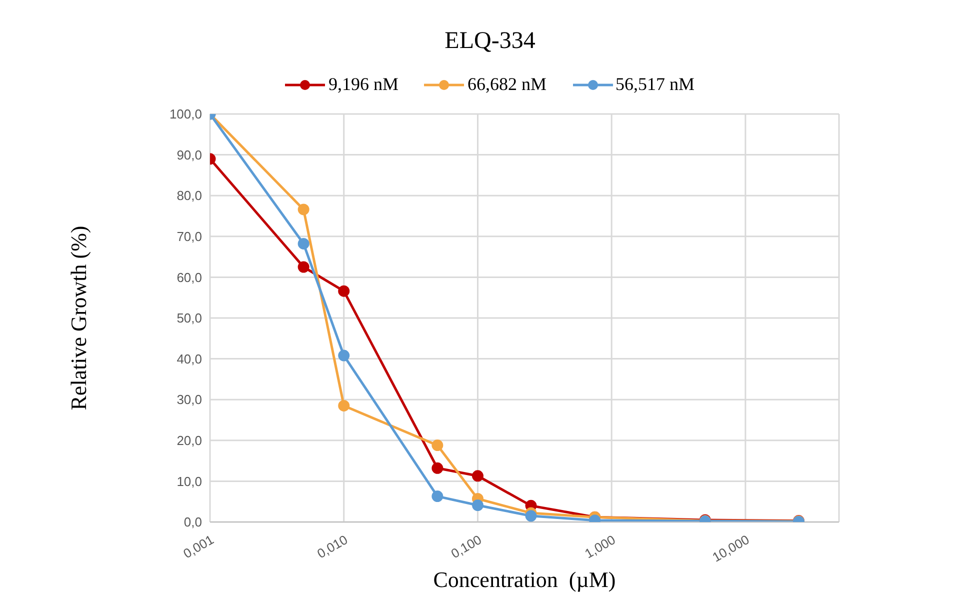 This screenshot has height=607, width=980. I want to click on y-tick-label: 20,0, so click(189, 440).